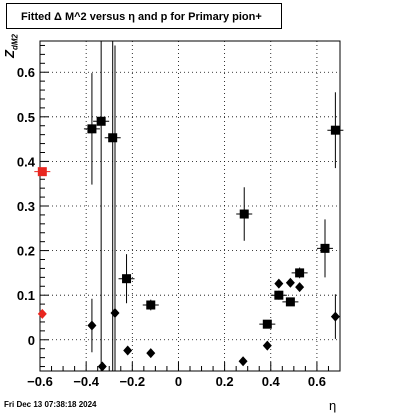 This screenshot has width=400, height=414. What do you see at coordinates (40, 381) in the screenshot?
I see `x-tick-label: −0.6` at bounding box center [40, 381].